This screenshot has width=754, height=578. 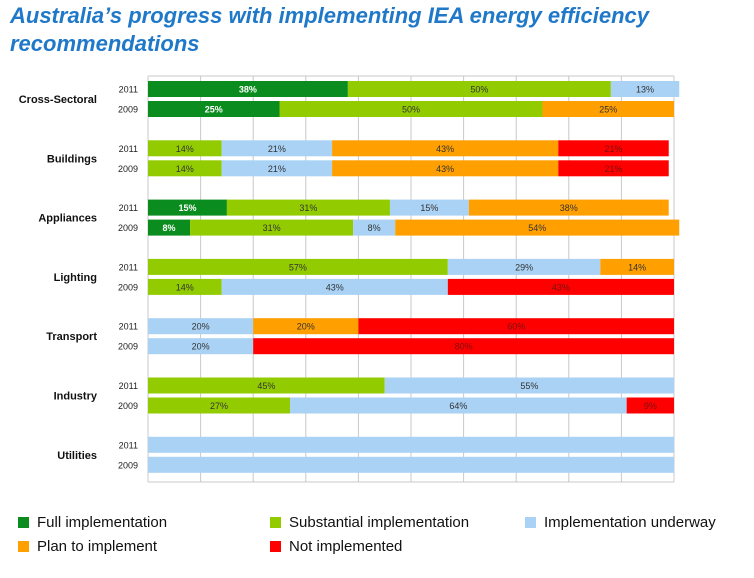 I want to click on bar-segment-appliances-2009-plan-to-implement, so click(x=537, y=227).